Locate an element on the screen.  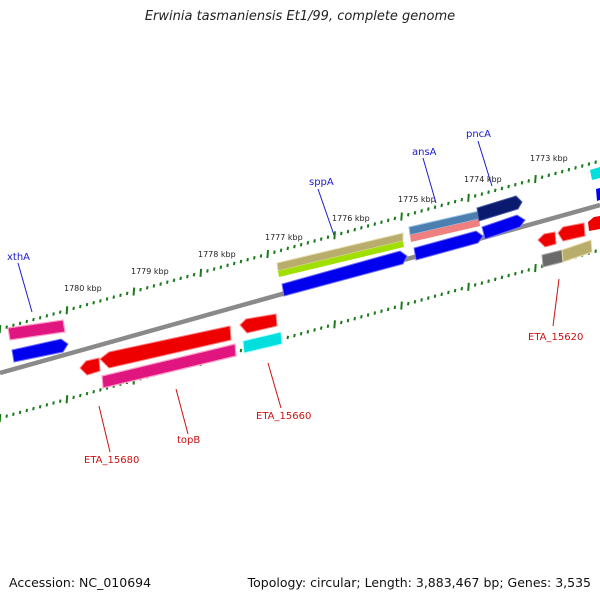
label-sppA: sppA is located at coordinates (321, 182).